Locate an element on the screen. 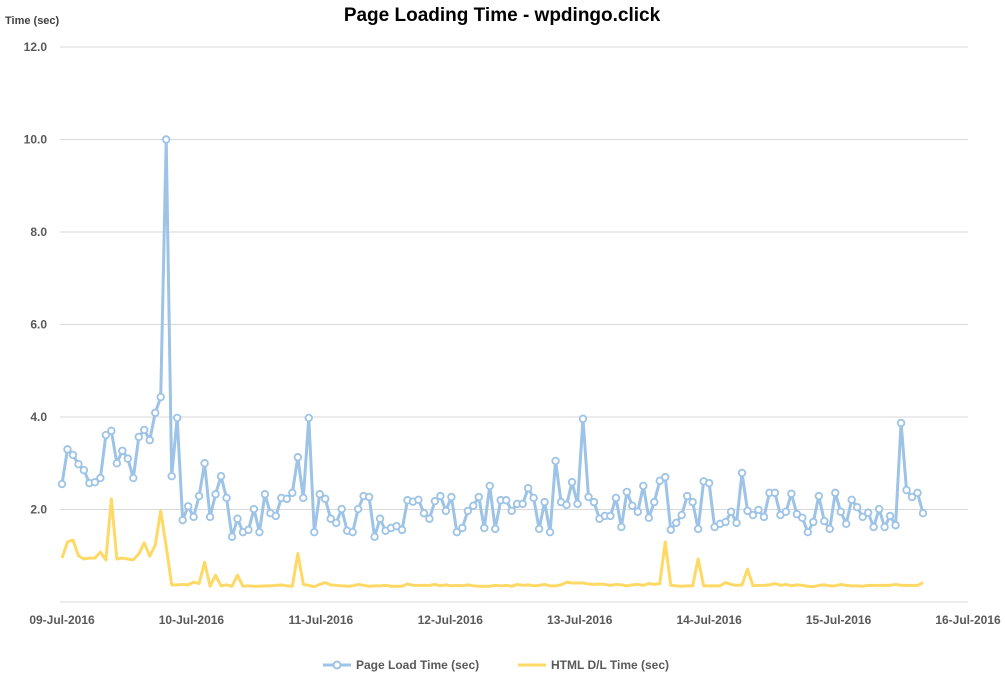 The height and width of the screenshot is (680, 1005). x-tick-label: 16-Jul-2016 is located at coordinates (968, 620).